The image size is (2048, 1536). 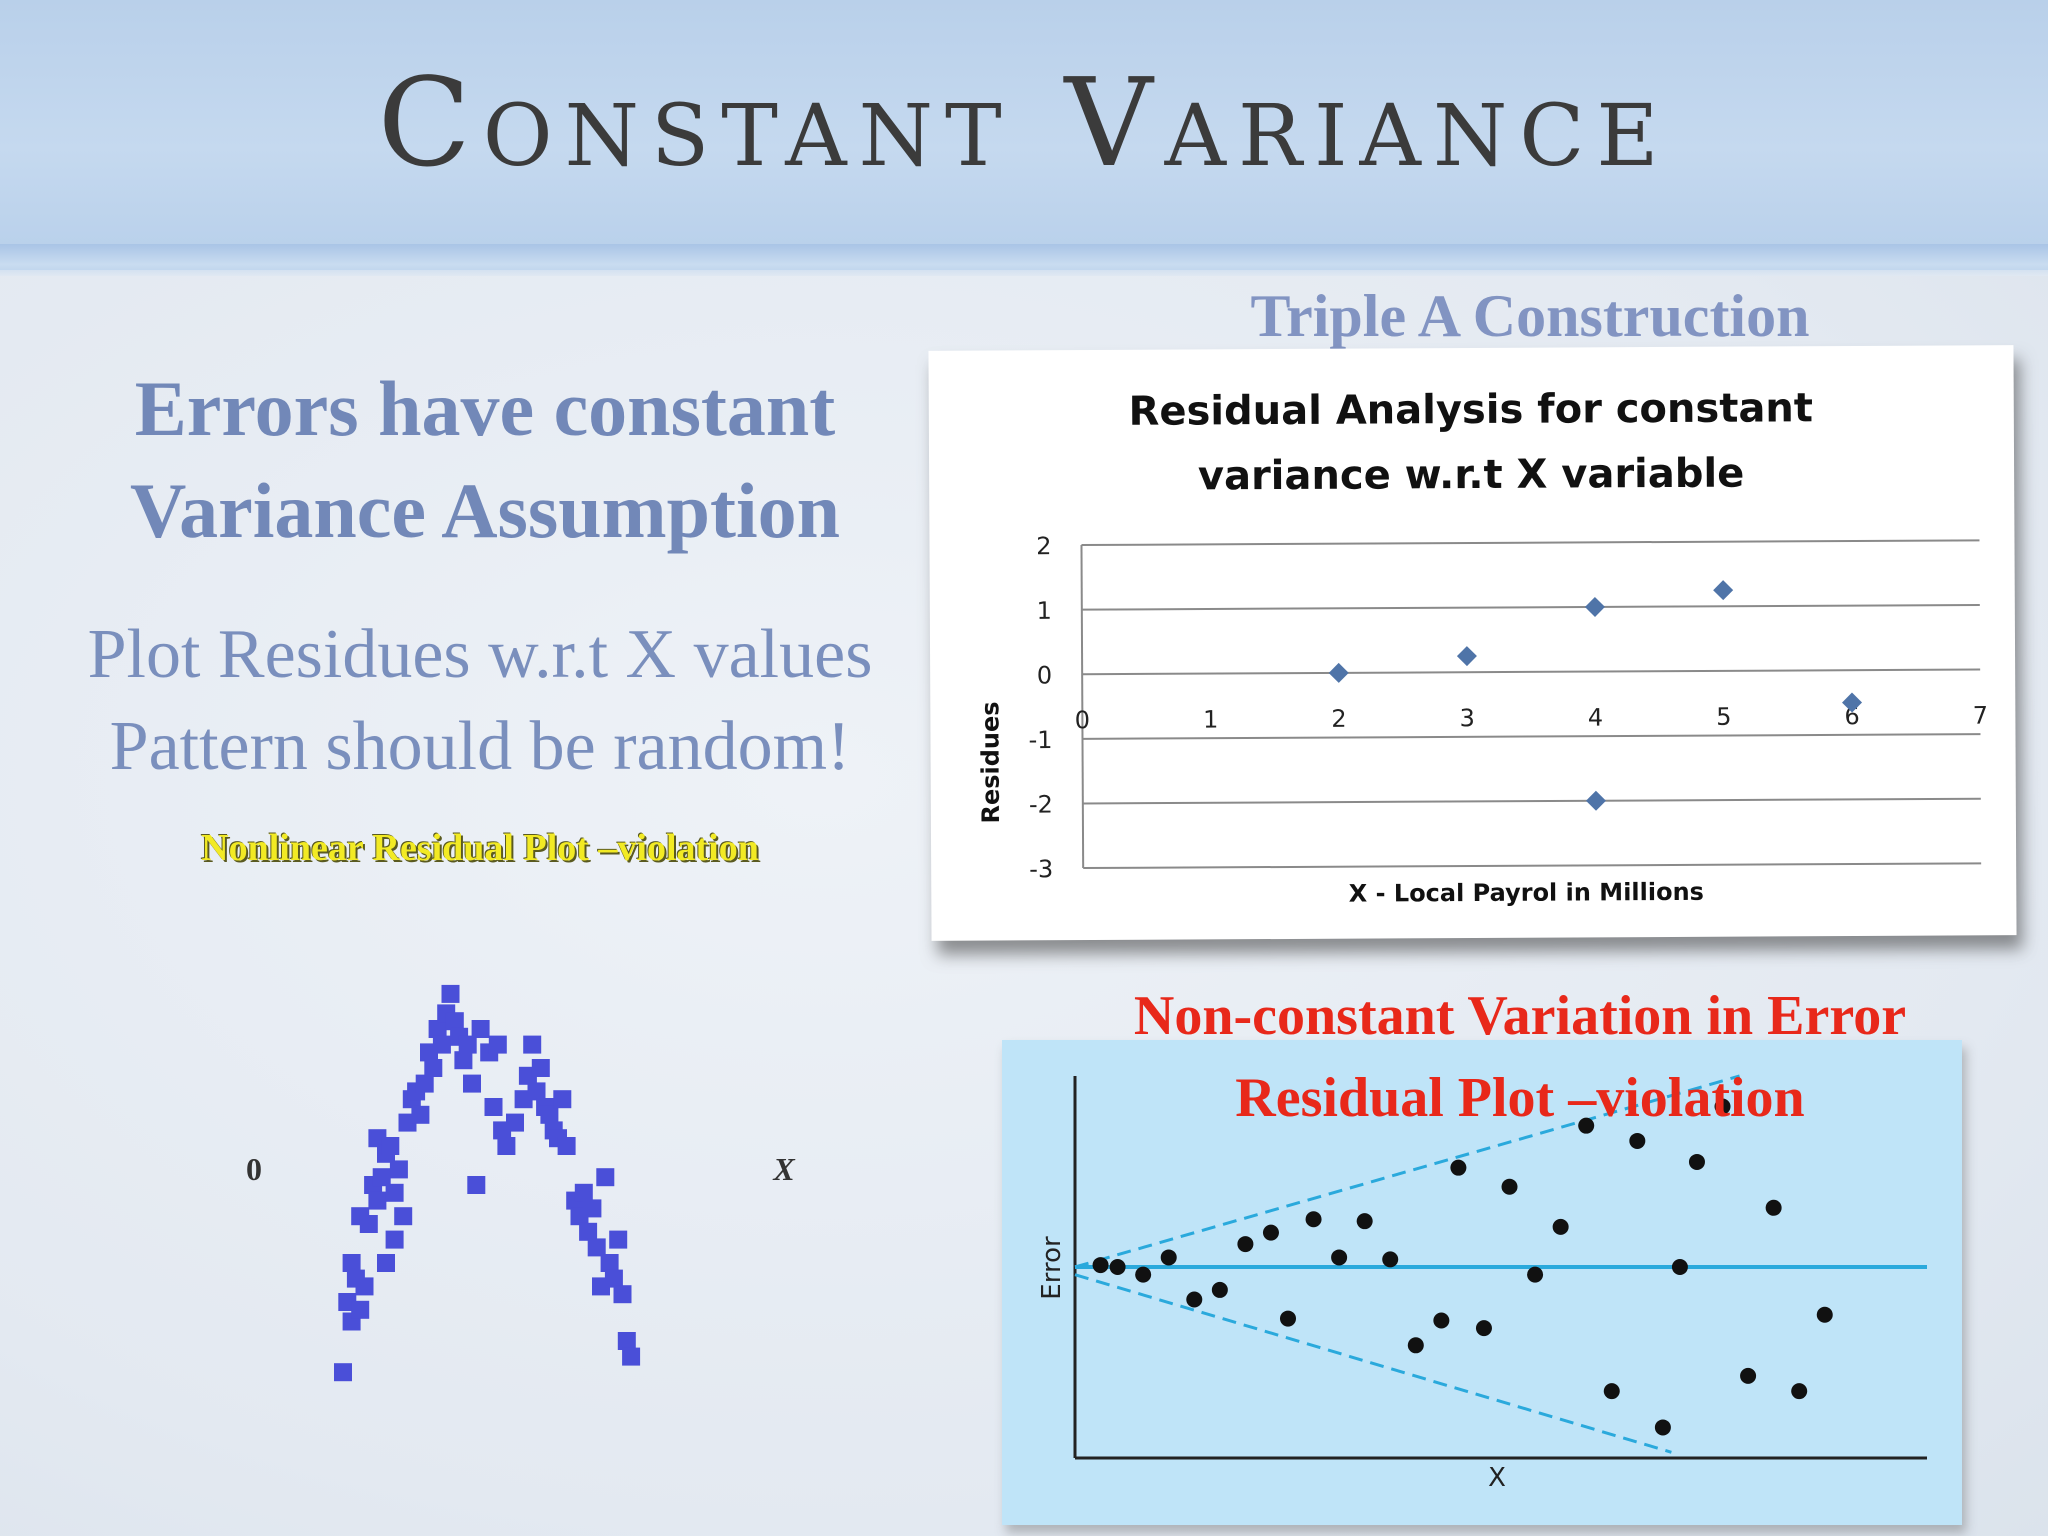 I want to click on chart1-y-ticks: 2 1 0 -1 -2 -3, so click(x=1040, y=707).